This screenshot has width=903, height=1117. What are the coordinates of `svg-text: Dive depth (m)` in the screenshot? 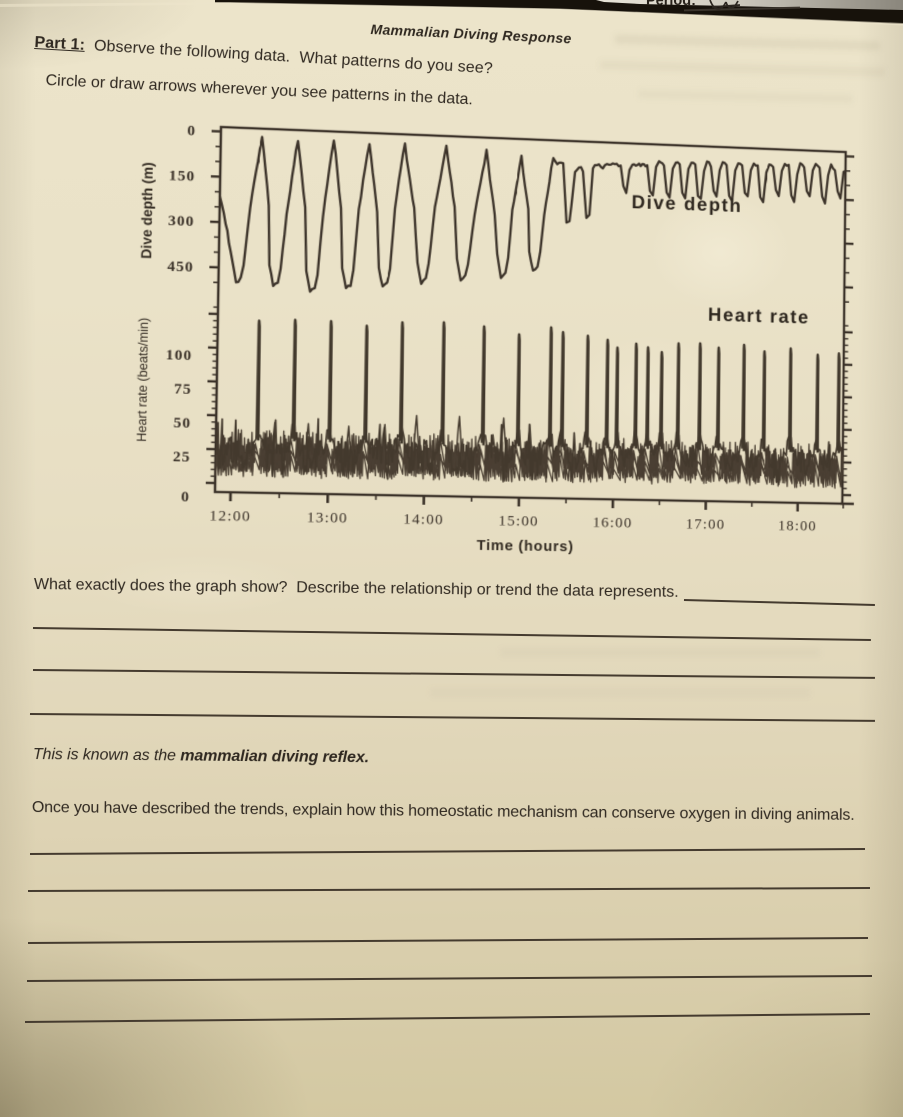 It's located at (148, 210).